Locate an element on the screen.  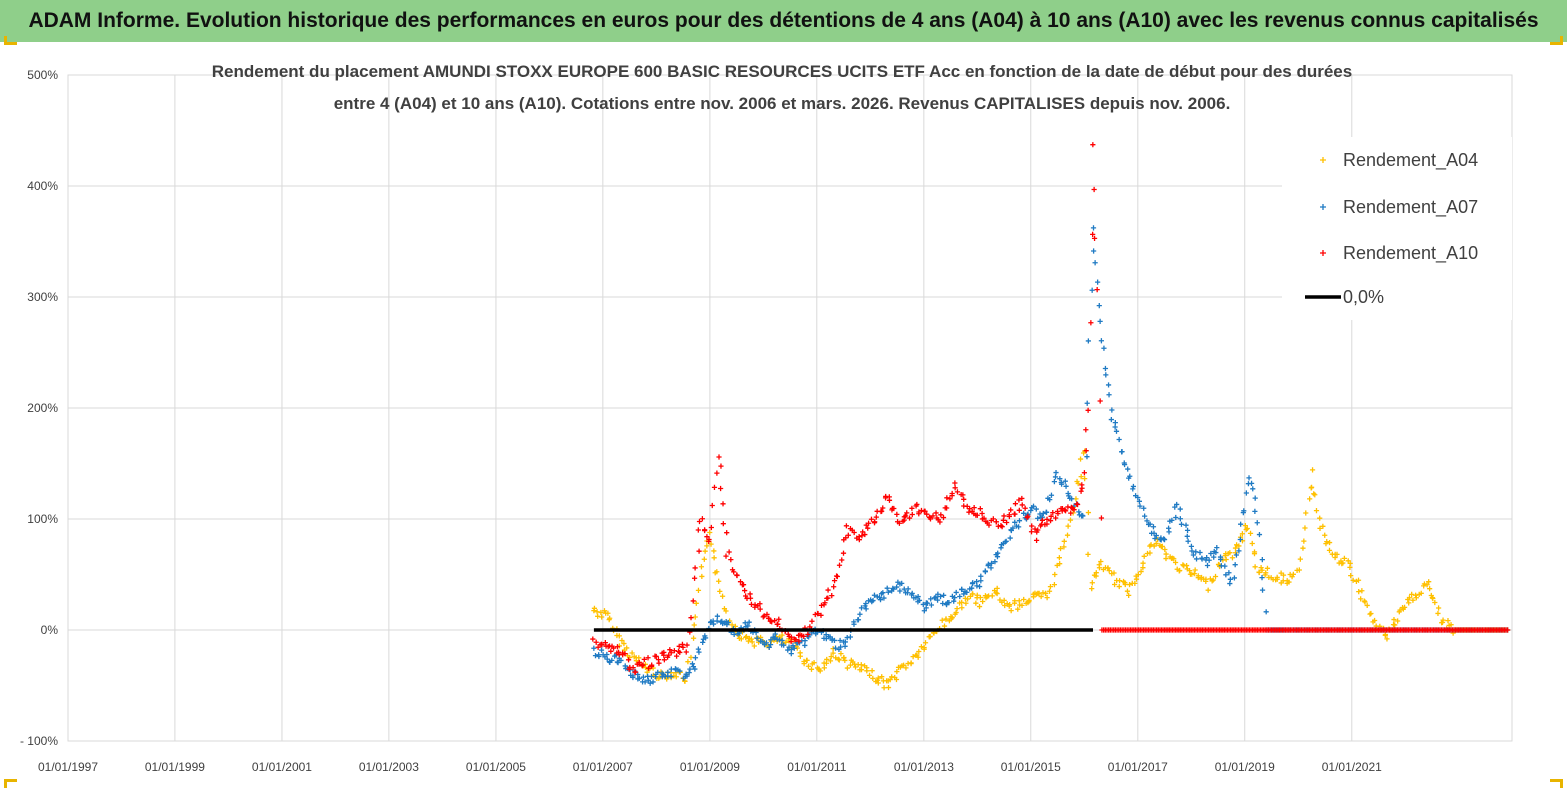
corner-mark-top-left is located at coordinates (10, 40).